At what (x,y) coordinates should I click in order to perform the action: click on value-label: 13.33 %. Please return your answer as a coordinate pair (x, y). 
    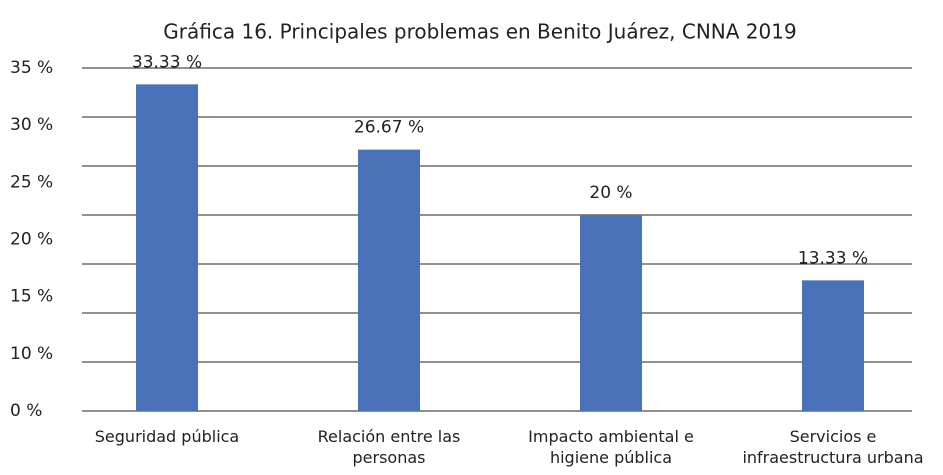
    Looking at the image, I should click on (833, 258).